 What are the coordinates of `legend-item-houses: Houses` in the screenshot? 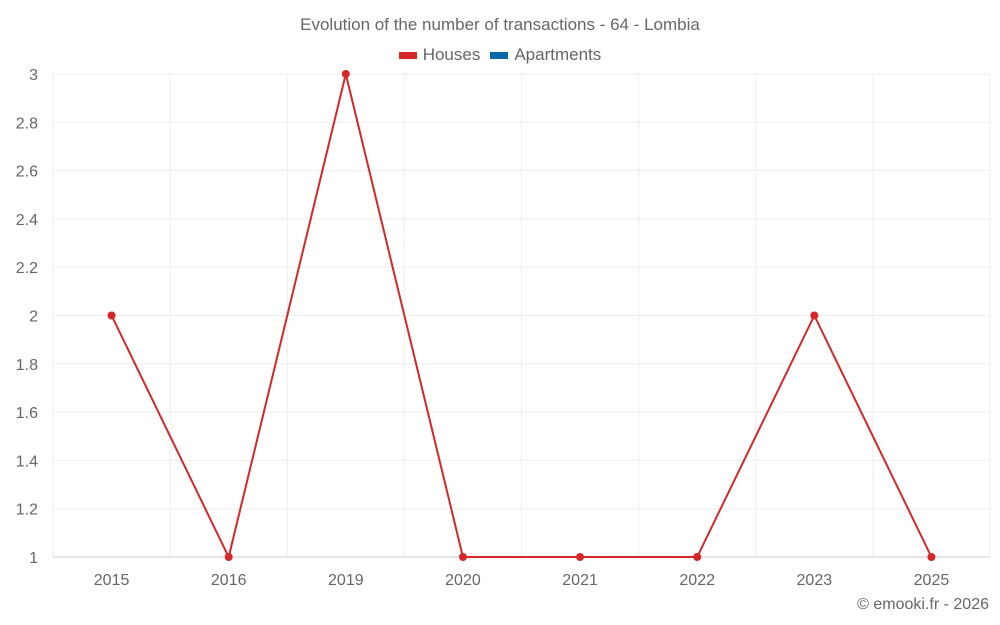 It's located at (439, 55).